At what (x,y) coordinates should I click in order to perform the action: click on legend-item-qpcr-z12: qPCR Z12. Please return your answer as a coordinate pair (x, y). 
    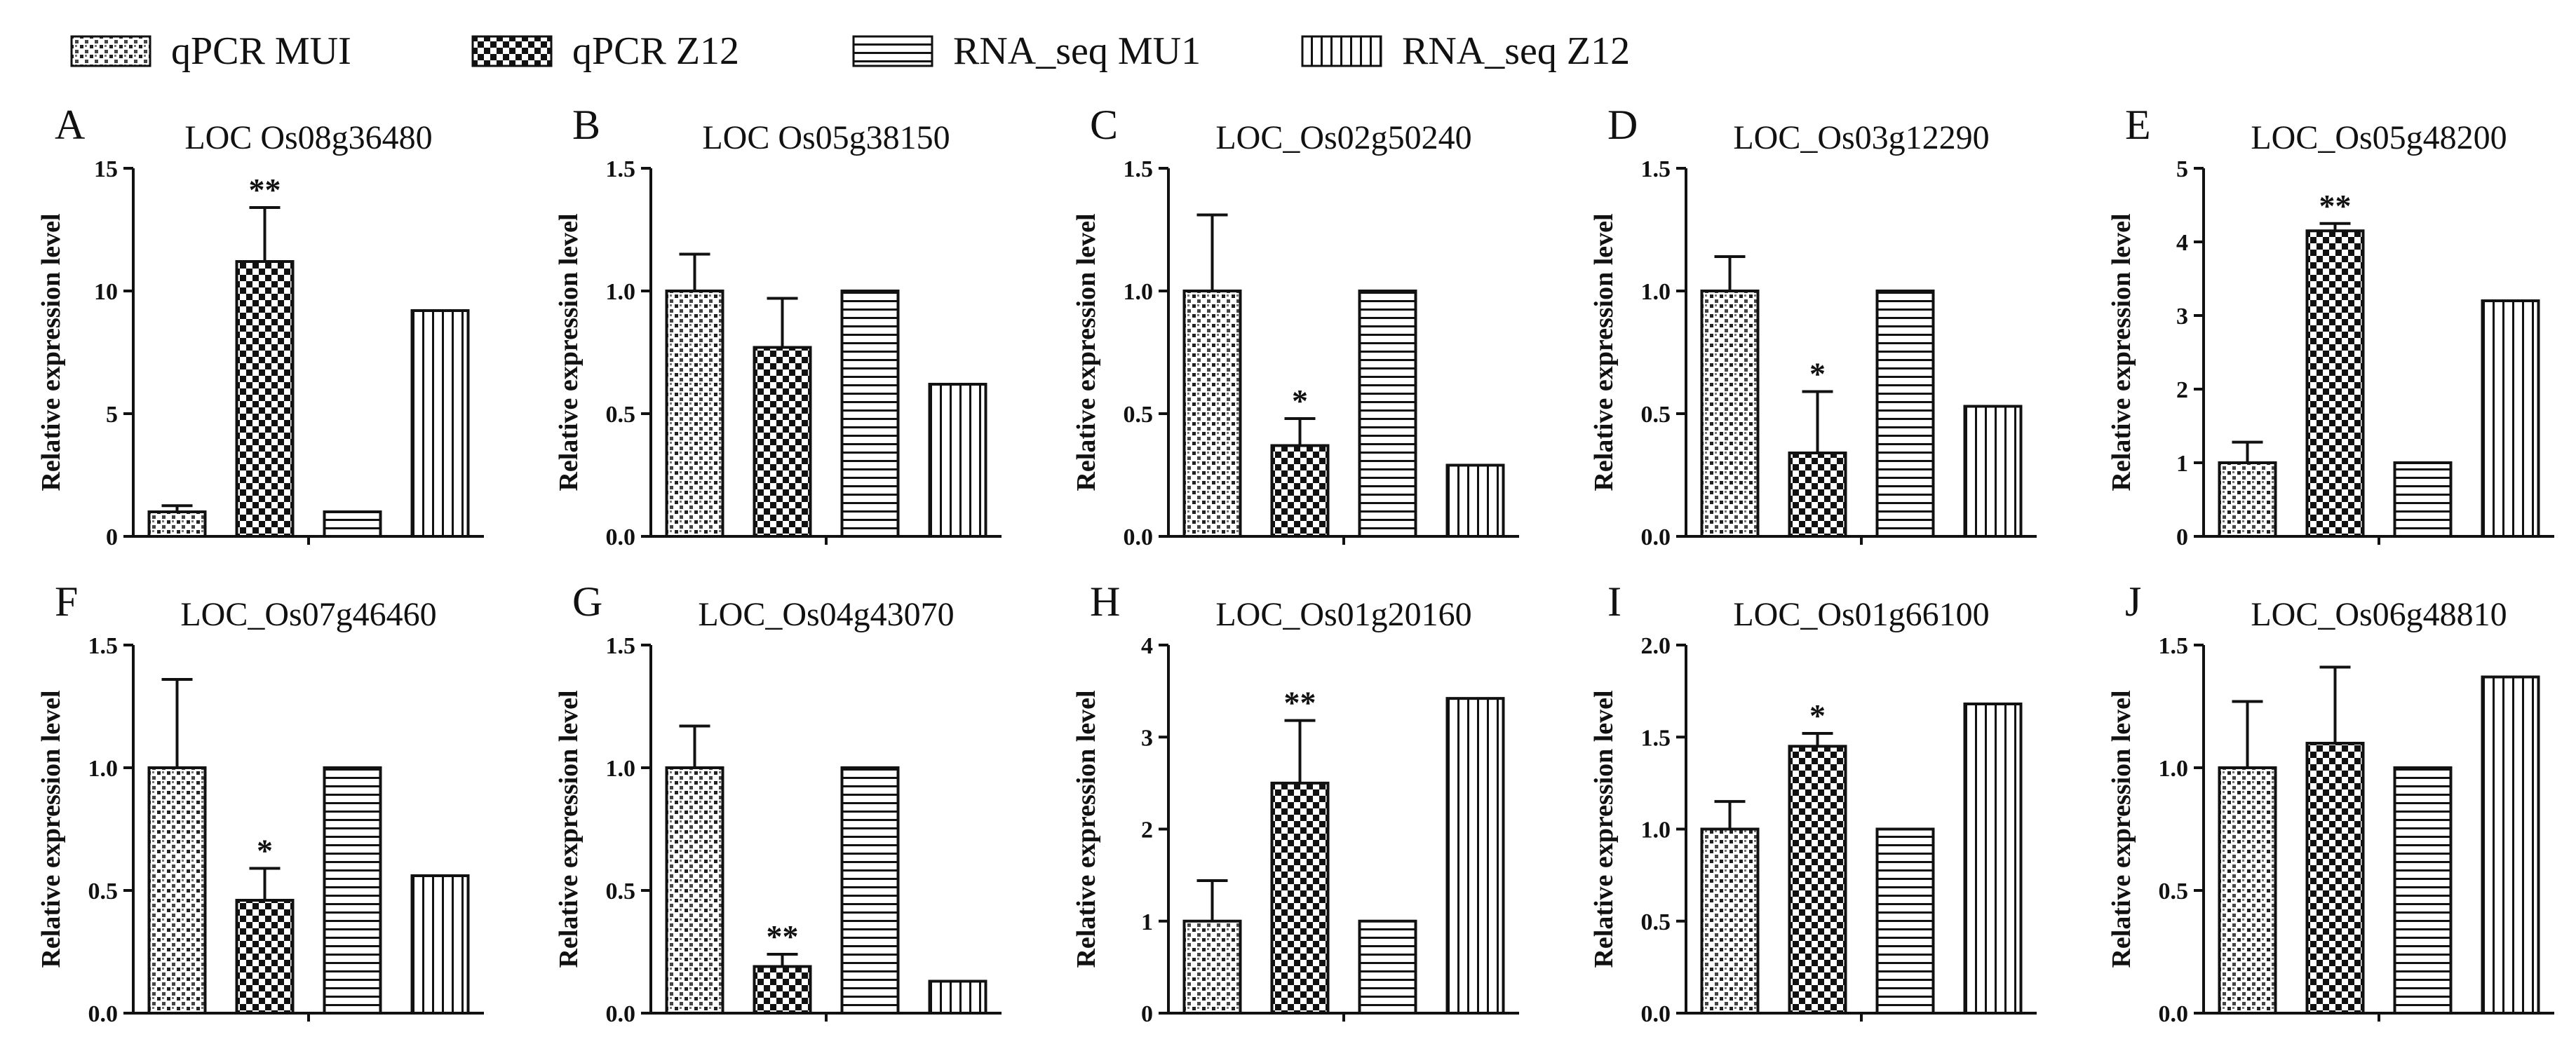
    Looking at the image, I should click on (605, 51).